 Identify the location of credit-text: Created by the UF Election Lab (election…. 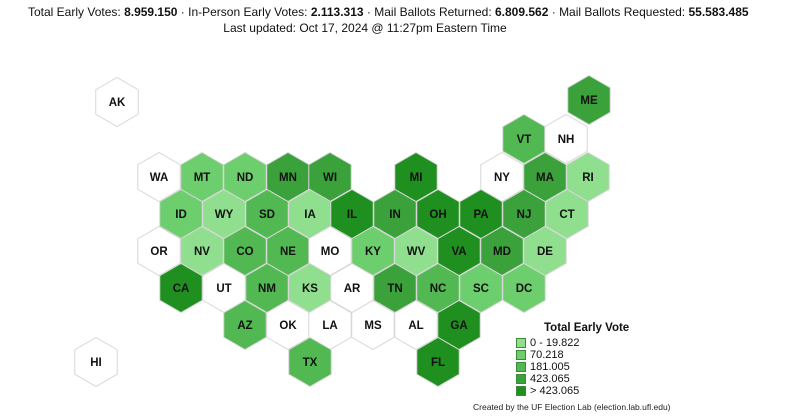
(572, 407).